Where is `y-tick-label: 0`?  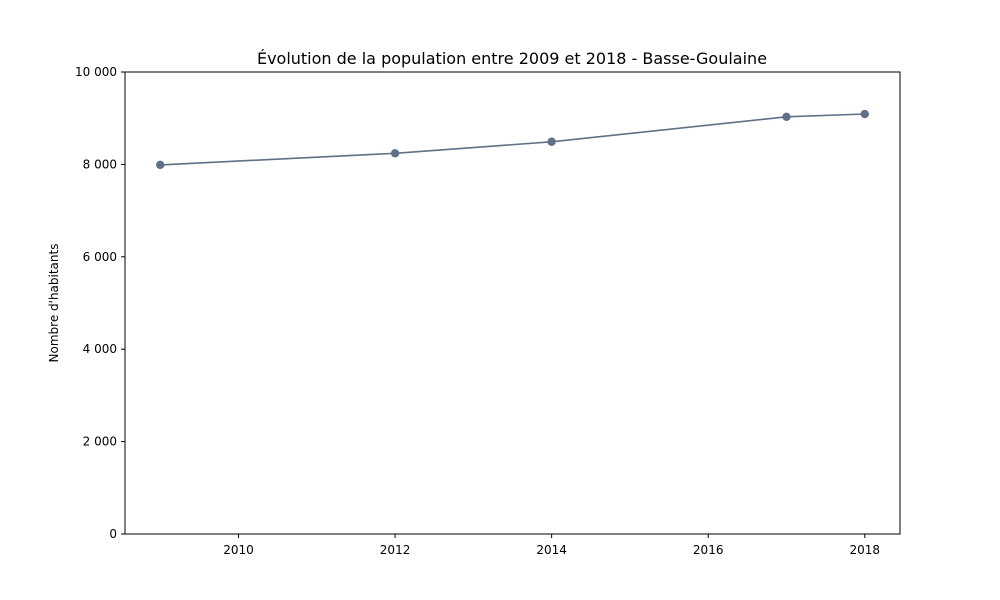
y-tick-label: 0 is located at coordinates (113, 534).